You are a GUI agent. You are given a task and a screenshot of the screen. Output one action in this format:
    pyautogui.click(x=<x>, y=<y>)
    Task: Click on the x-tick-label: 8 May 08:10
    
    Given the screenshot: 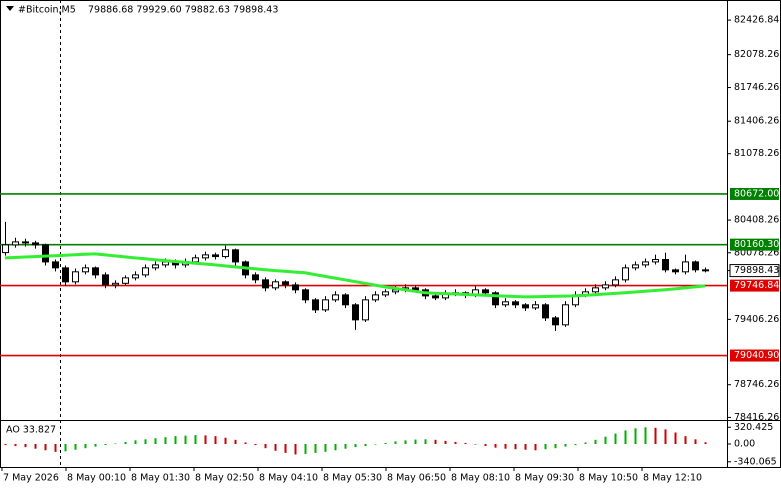 What is the action you would take?
    pyautogui.click(x=480, y=478)
    